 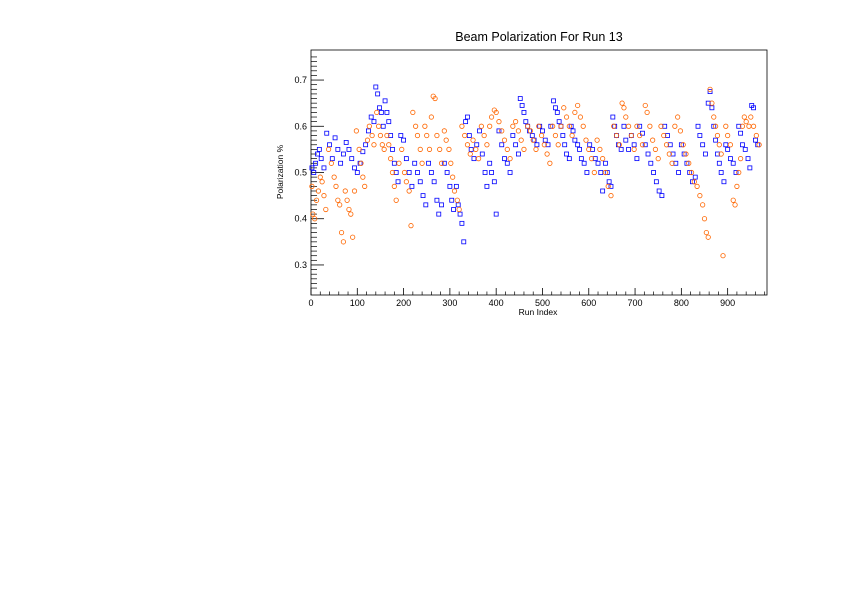 I want to click on x-tick-label: 200, so click(x=403, y=303).